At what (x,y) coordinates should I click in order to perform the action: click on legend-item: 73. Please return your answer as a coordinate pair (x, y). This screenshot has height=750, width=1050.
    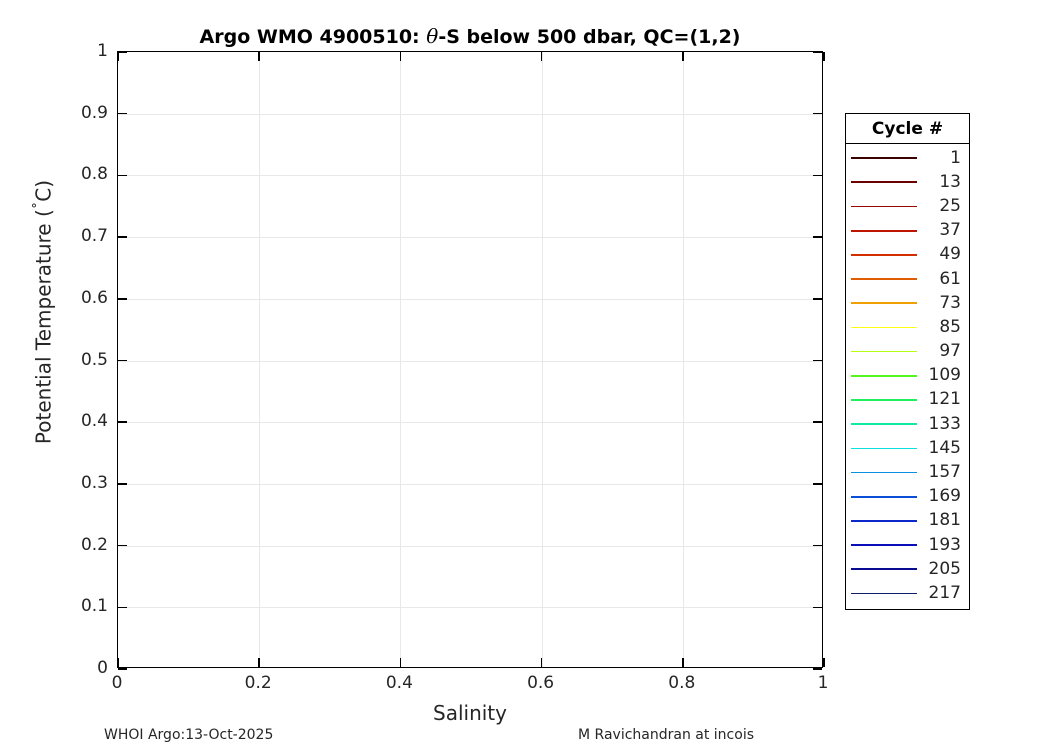
    Looking at the image, I should click on (907, 303).